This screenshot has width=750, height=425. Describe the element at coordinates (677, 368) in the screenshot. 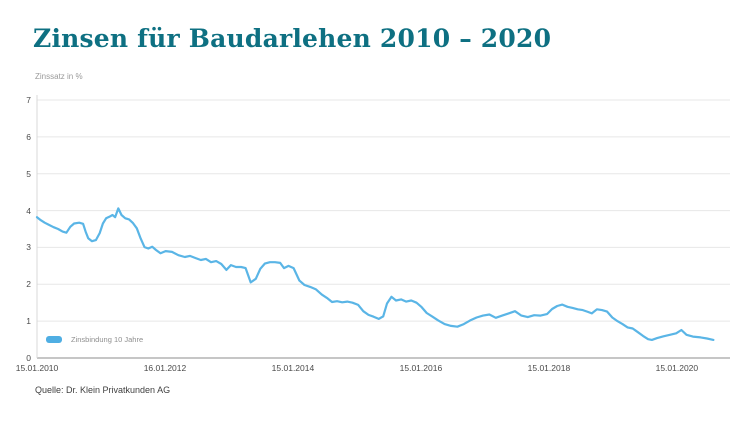

I see `x-tick-label: 15.01.2020` at that location.